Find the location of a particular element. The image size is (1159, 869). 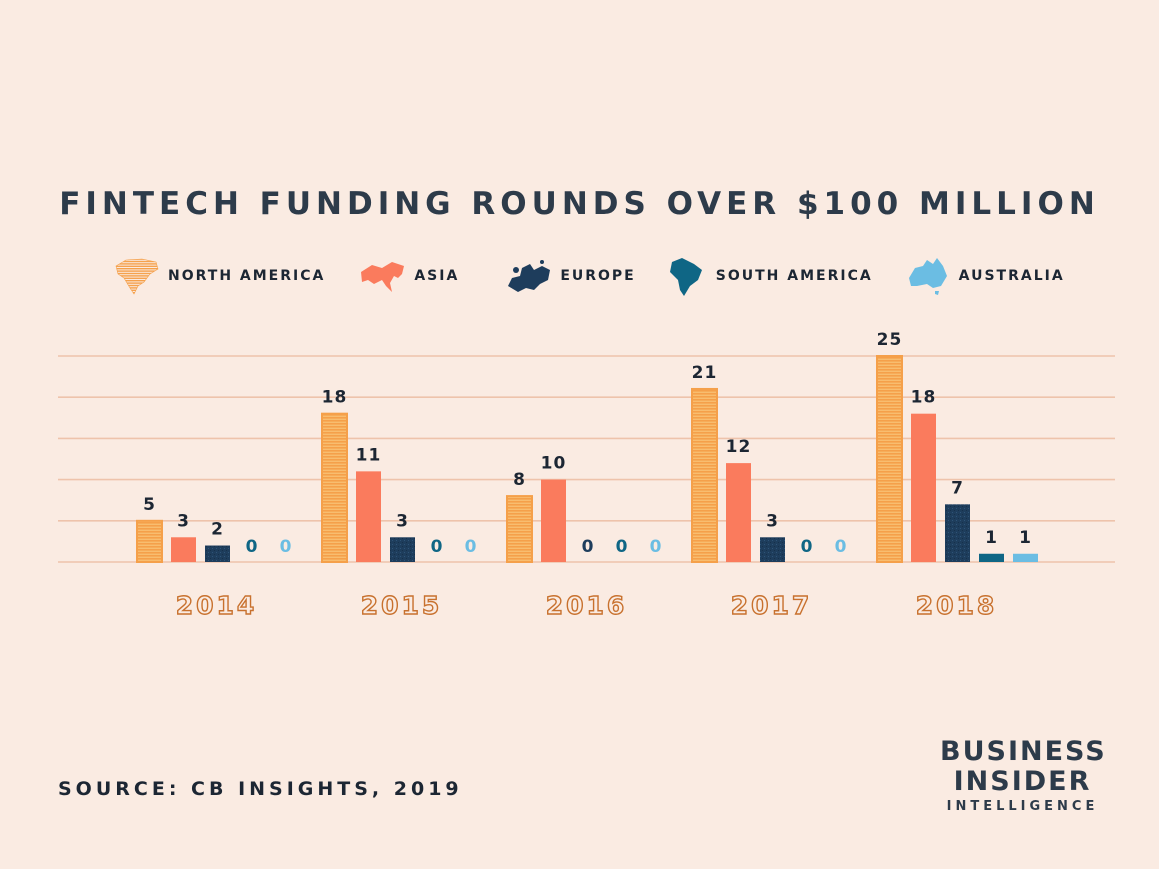

value-label-europe-2014: 2 is located at coordinates (217, 530).